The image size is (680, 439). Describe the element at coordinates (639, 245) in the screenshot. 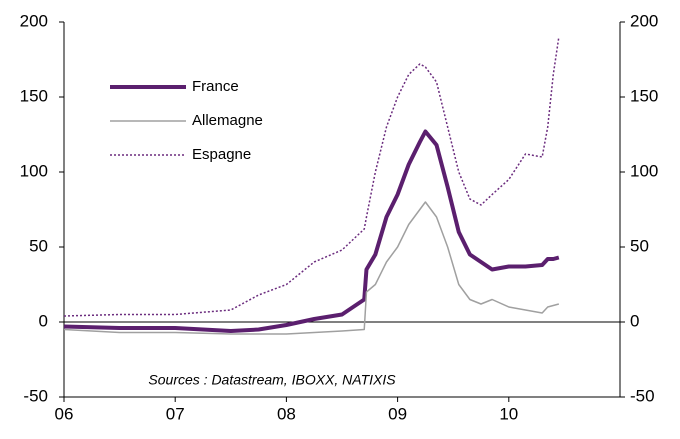

I see `y2-tick-label: 50` at that location.